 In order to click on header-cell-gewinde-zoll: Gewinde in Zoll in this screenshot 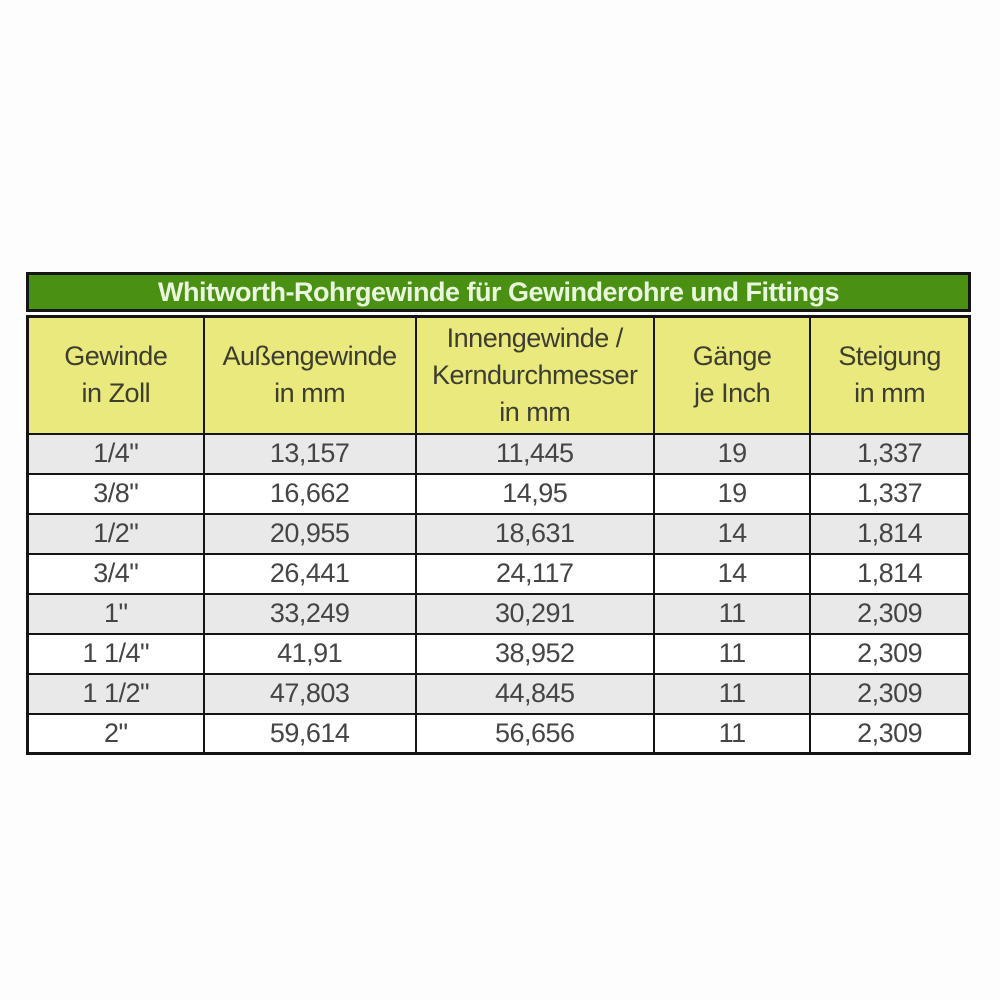, I will do `click(115, 375)`.